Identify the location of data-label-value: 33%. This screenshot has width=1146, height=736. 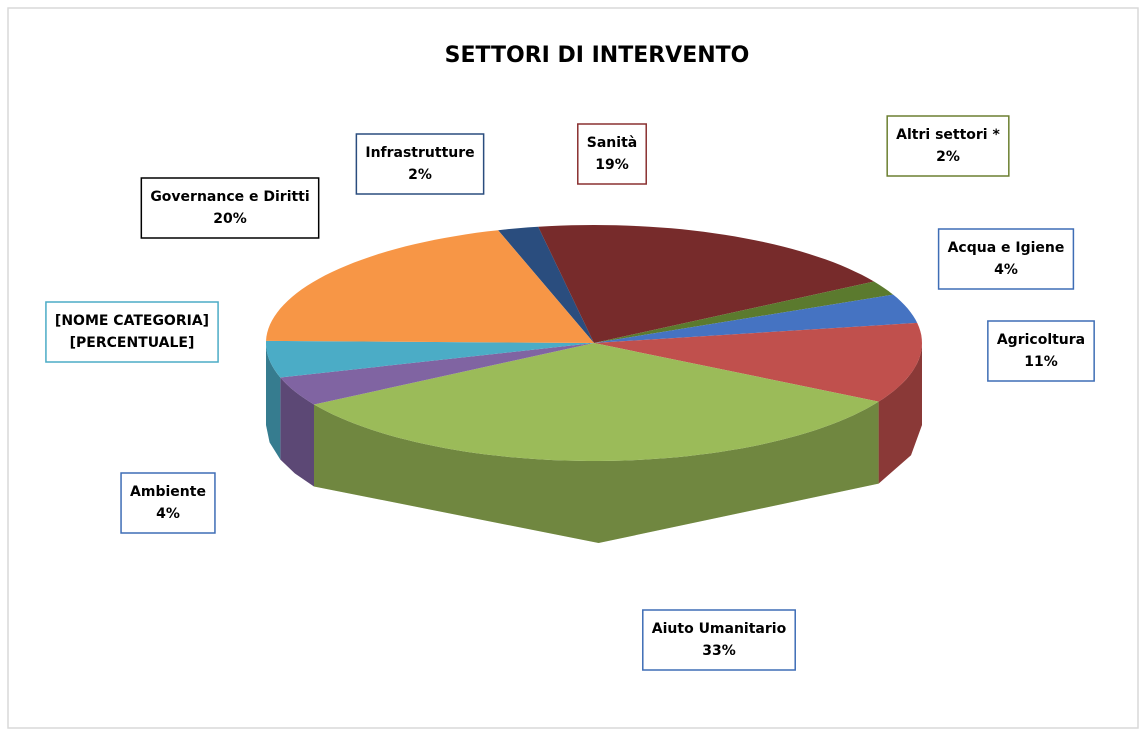
(719, 651).